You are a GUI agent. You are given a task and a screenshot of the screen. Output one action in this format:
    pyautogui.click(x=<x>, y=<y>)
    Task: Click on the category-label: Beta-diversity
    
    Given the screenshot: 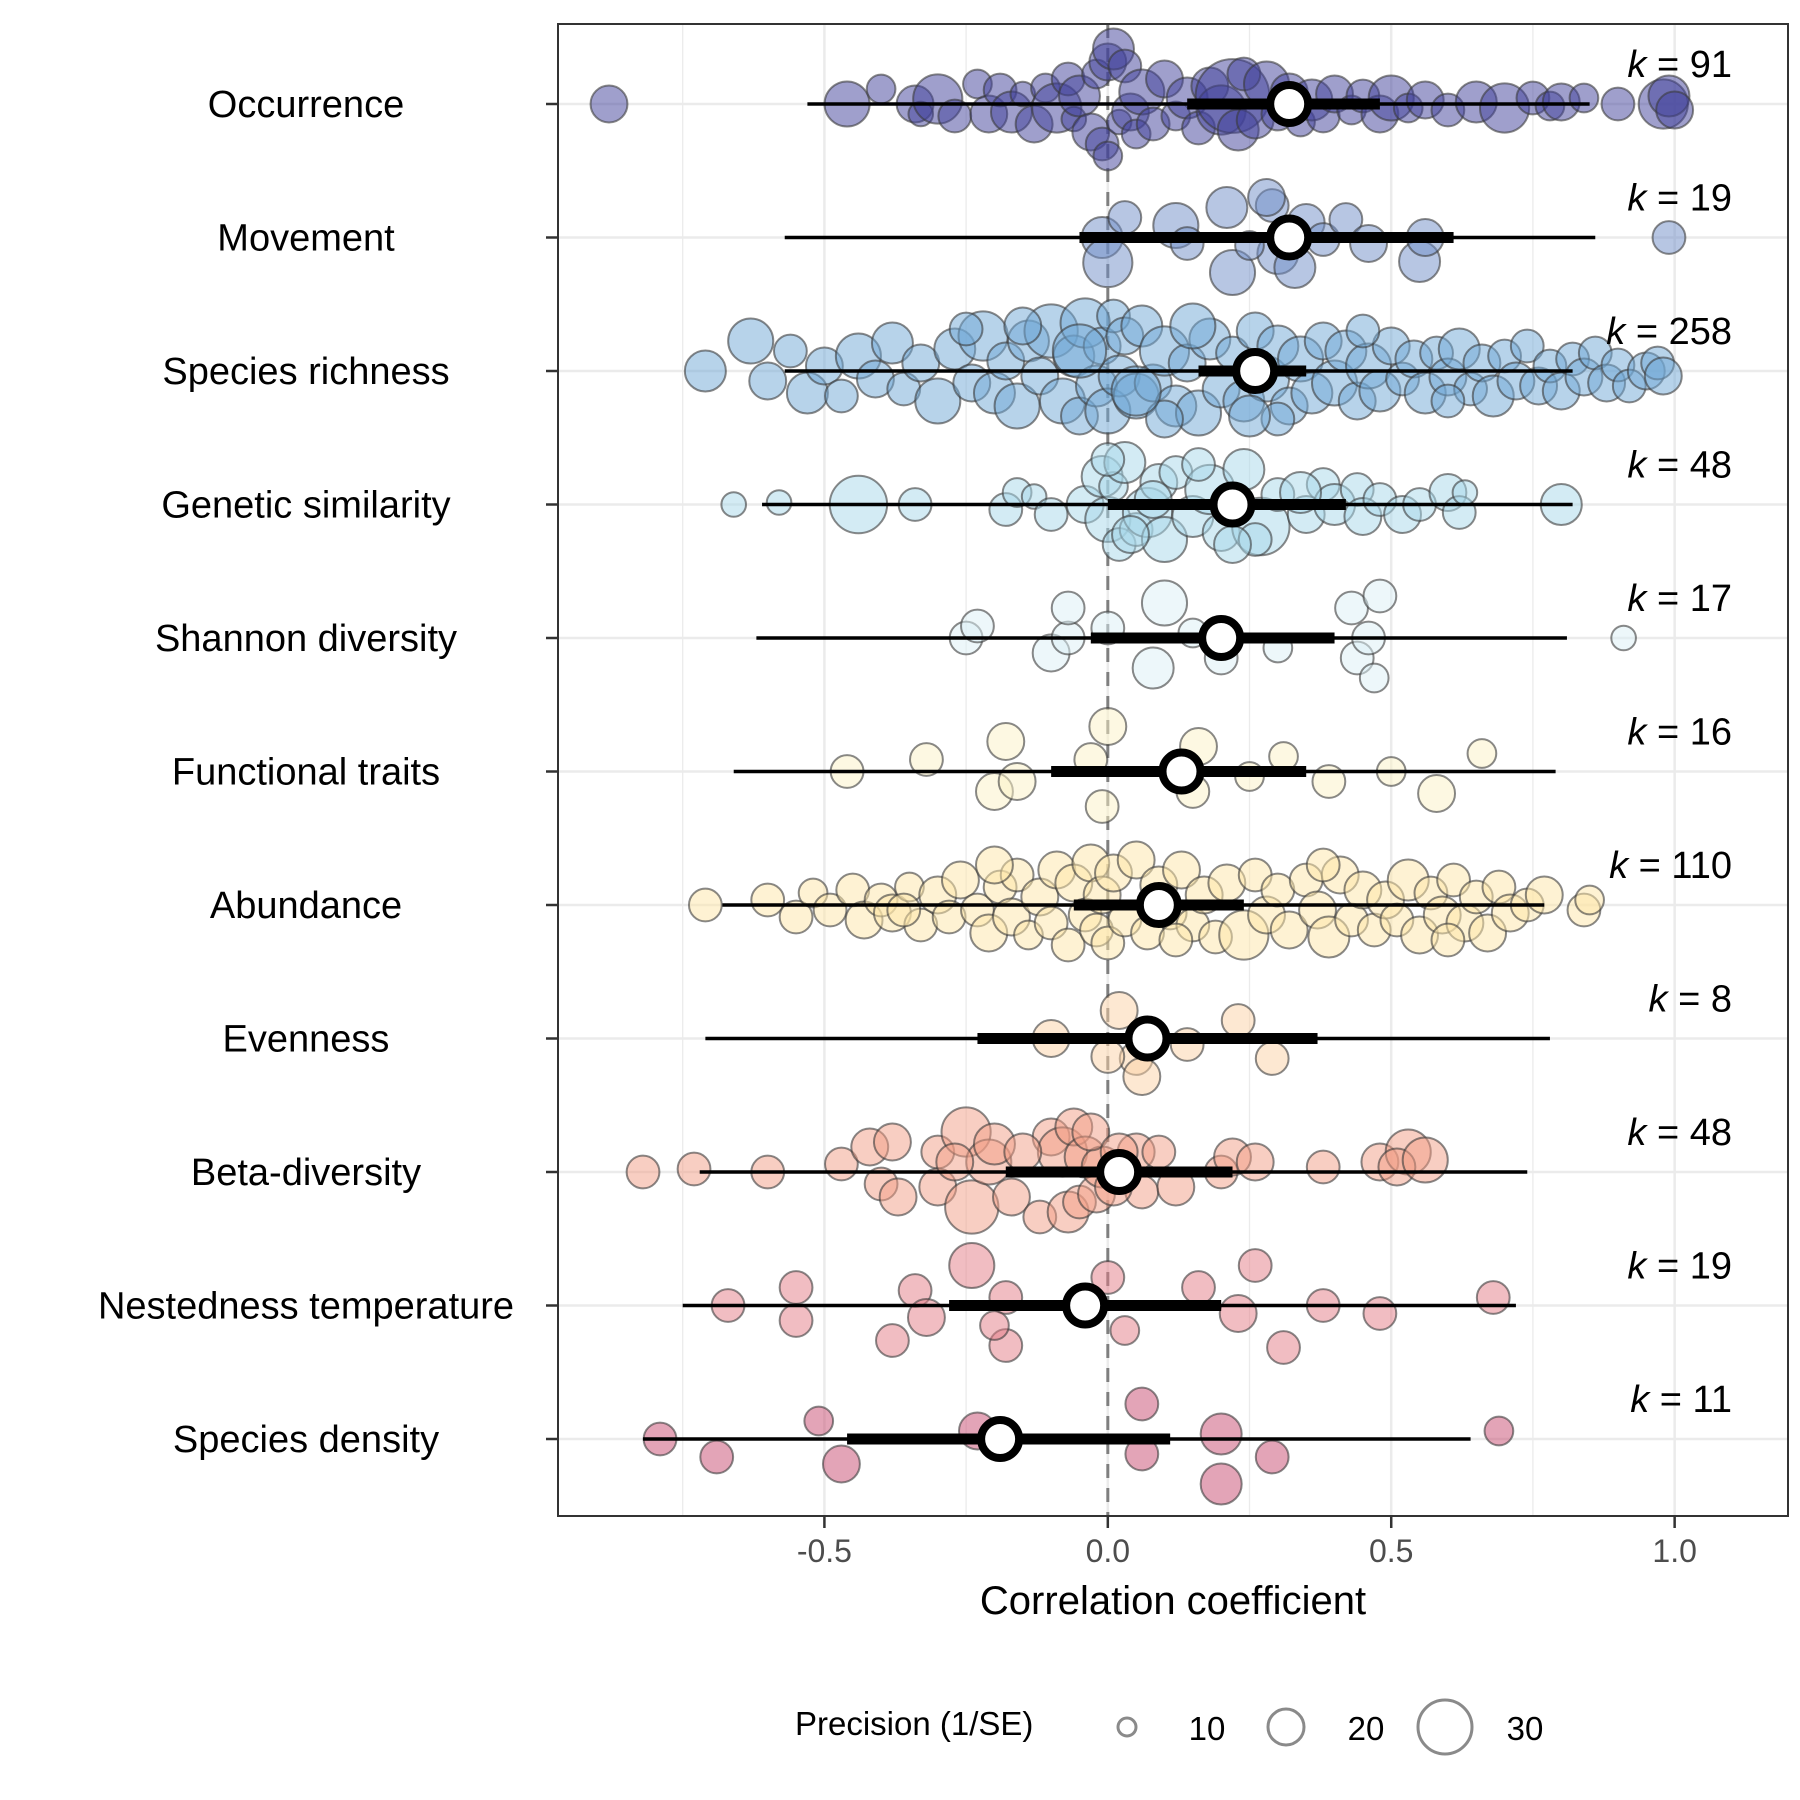 What is the action you would take?
    pyautogui.click(x=306, y=1173)
    